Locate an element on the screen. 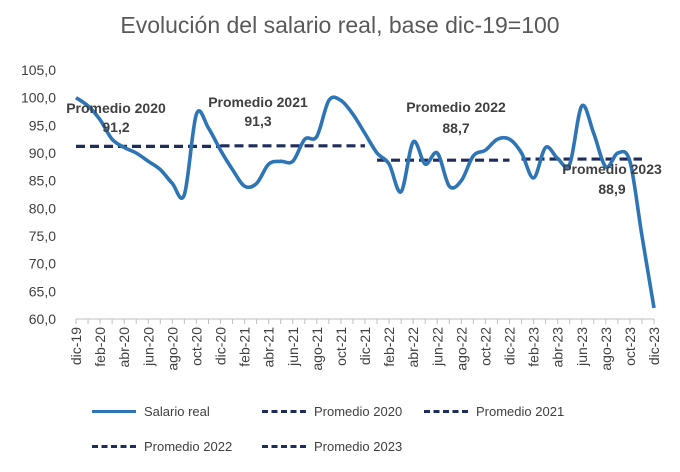  x-tick-label: ago-21 is located at coordinates (317, 349).